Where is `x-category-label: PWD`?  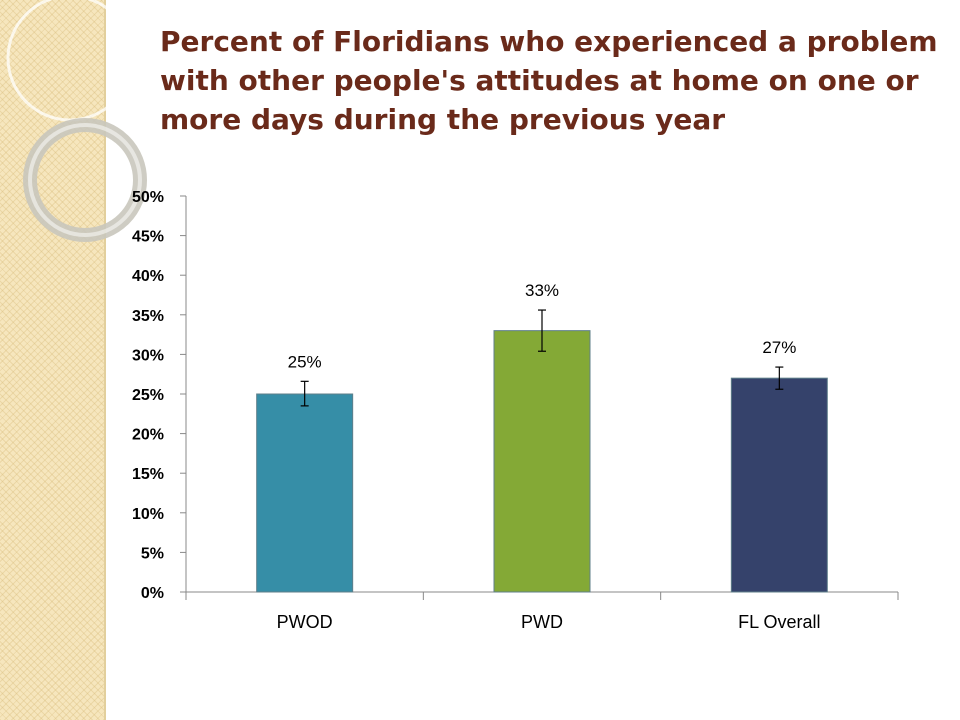 x-category-label: PWD is located at coordinates (542, 622).